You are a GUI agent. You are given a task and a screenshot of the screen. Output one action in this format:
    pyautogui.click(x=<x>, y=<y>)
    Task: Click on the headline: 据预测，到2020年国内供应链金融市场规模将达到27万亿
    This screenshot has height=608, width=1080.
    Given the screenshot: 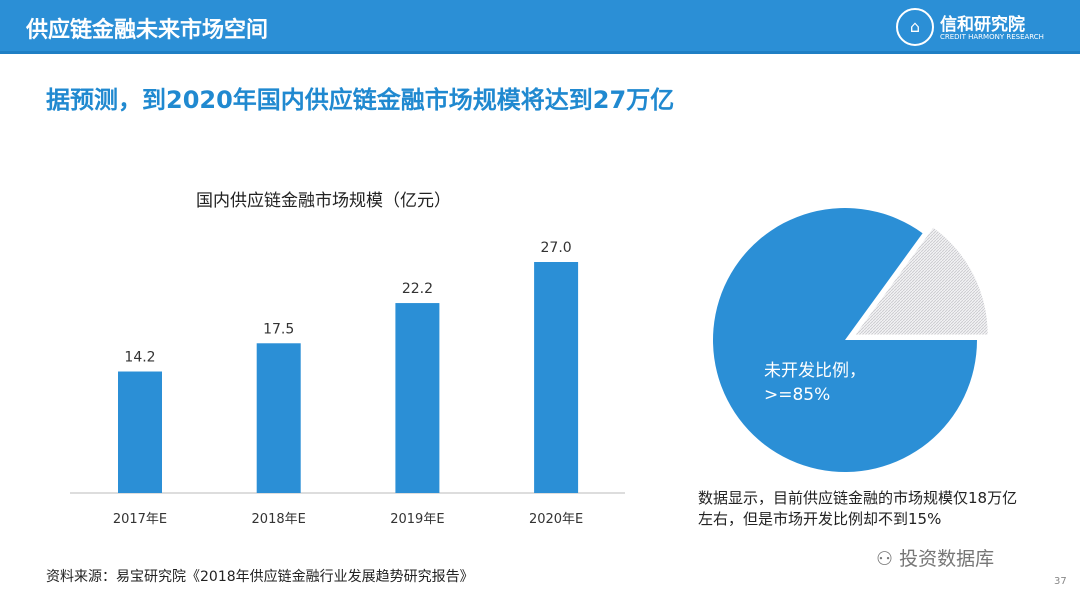 What is the action you would take?
    pyautogui.click(x=360, y=100)
    